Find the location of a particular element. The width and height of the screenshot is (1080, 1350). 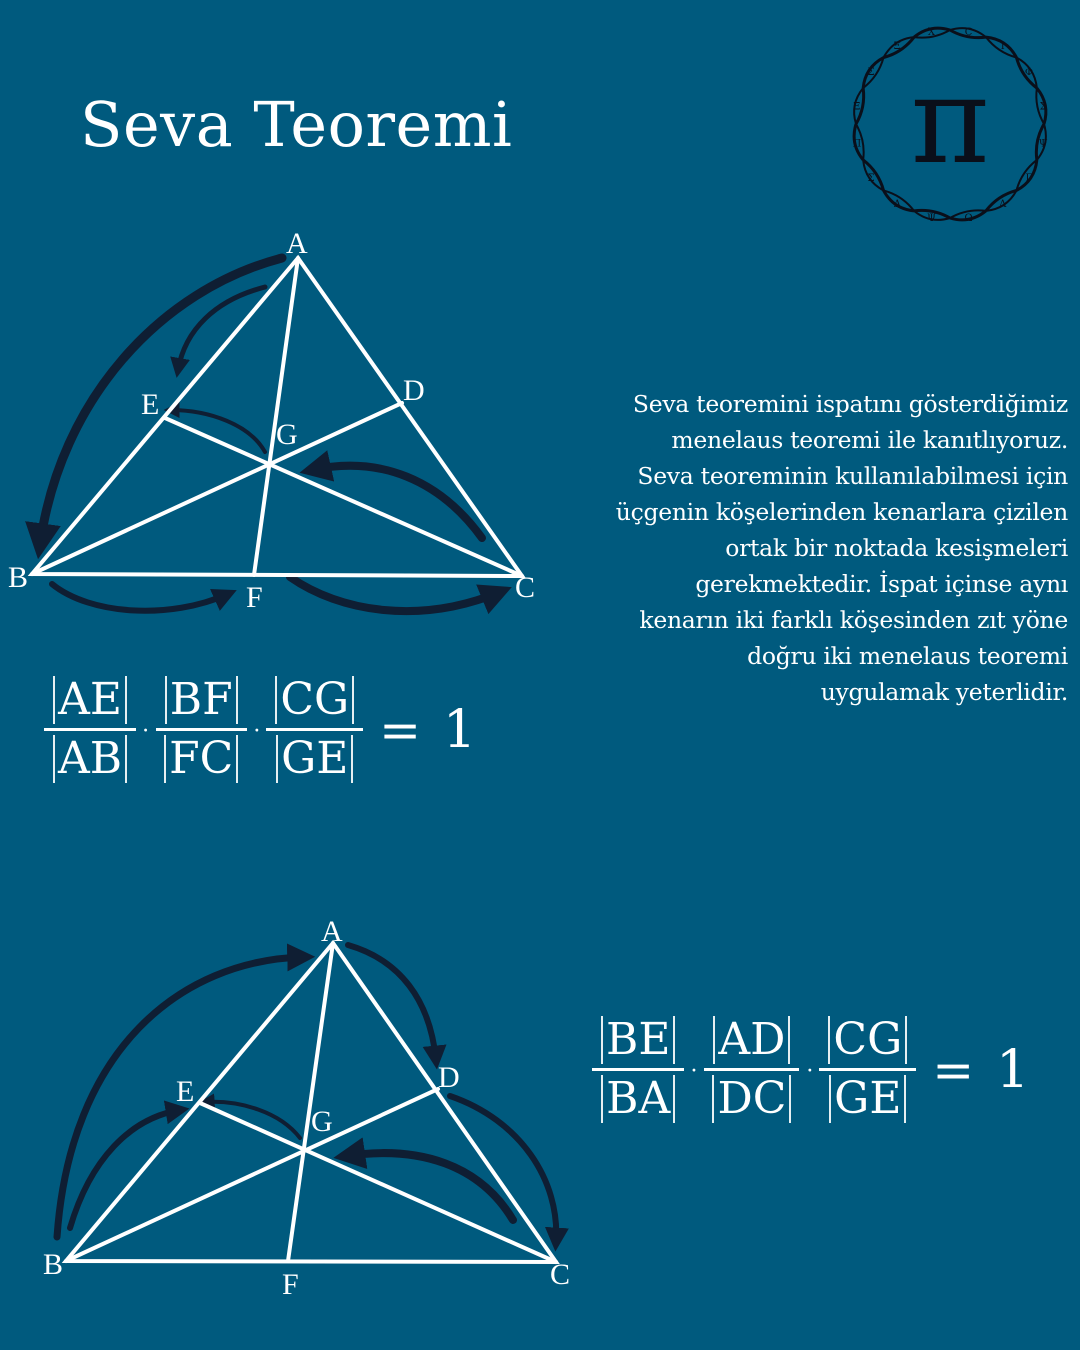

page-title: Seva Teoremi is located at coordinates (296, 124).